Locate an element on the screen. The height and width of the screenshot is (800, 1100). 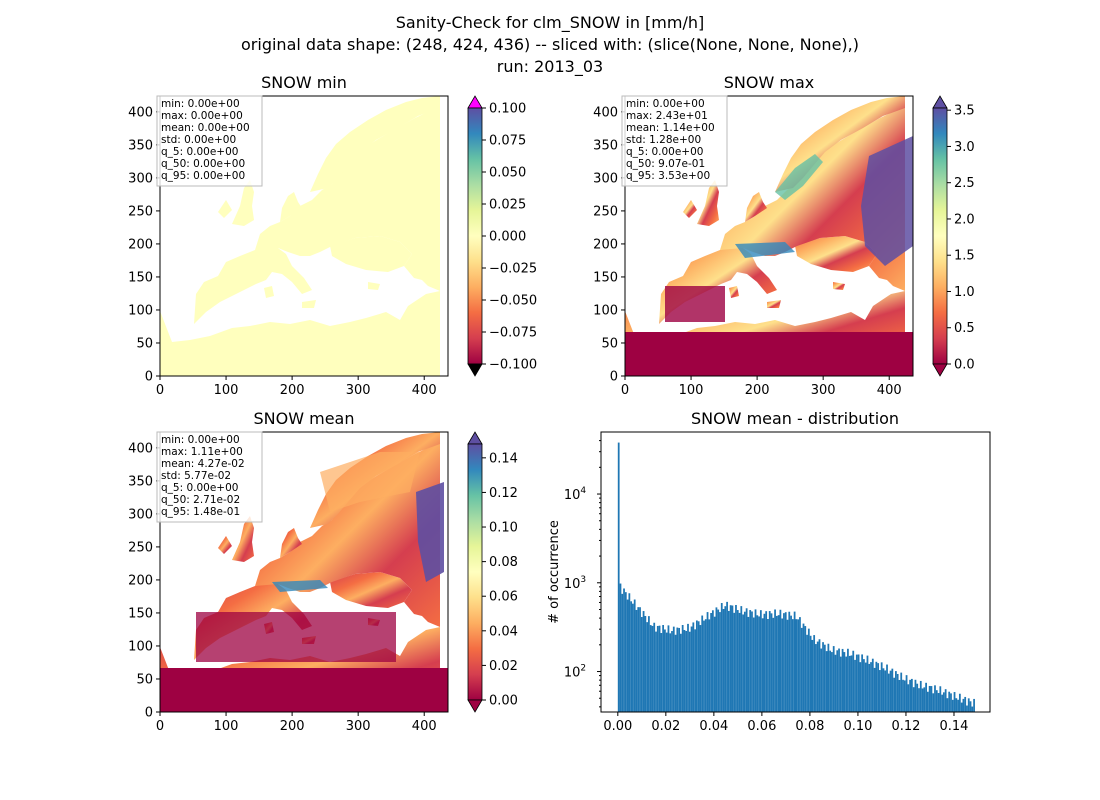
colorbar: 0.14 0.12 0.10 0.08 0.06 0.04 0.02 0.00 is located at coordinates (492, 572).